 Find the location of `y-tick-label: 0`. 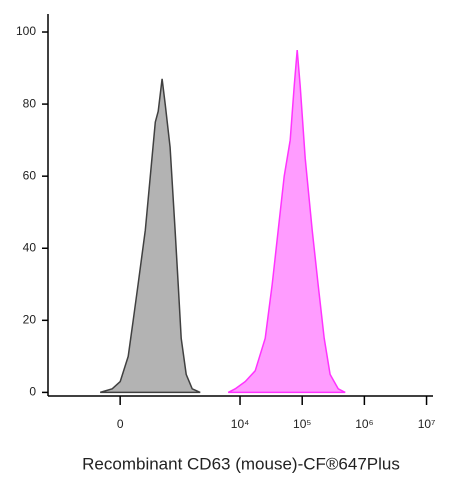

y-tick-label: 0 is located at coordinates (32, 392).